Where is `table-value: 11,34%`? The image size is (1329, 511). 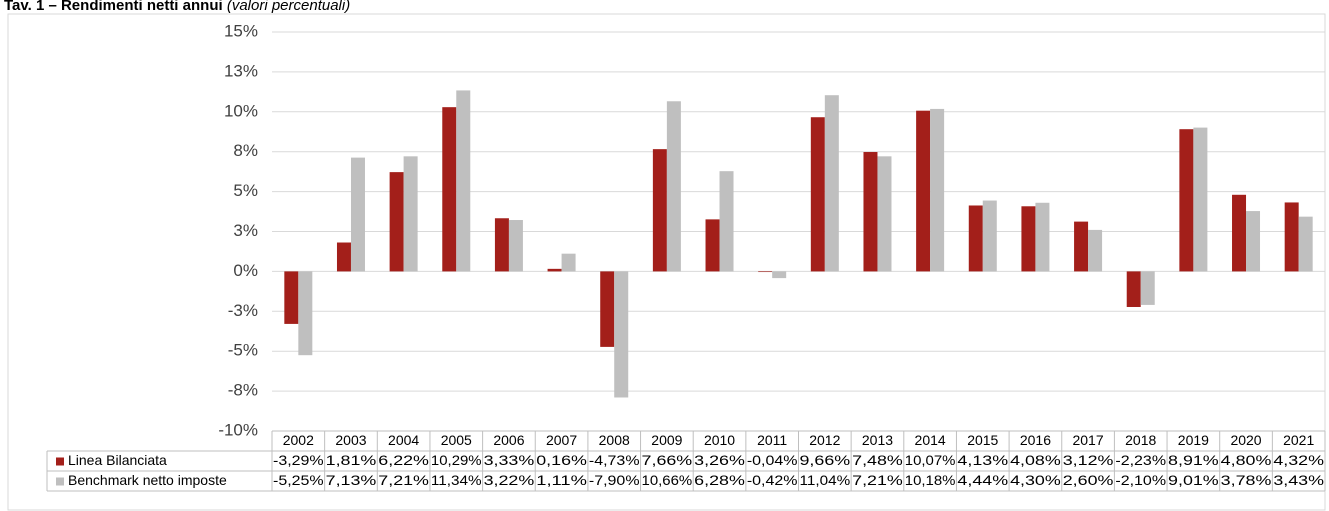 table-value: 11,34% is located at coordinates (456, 480).